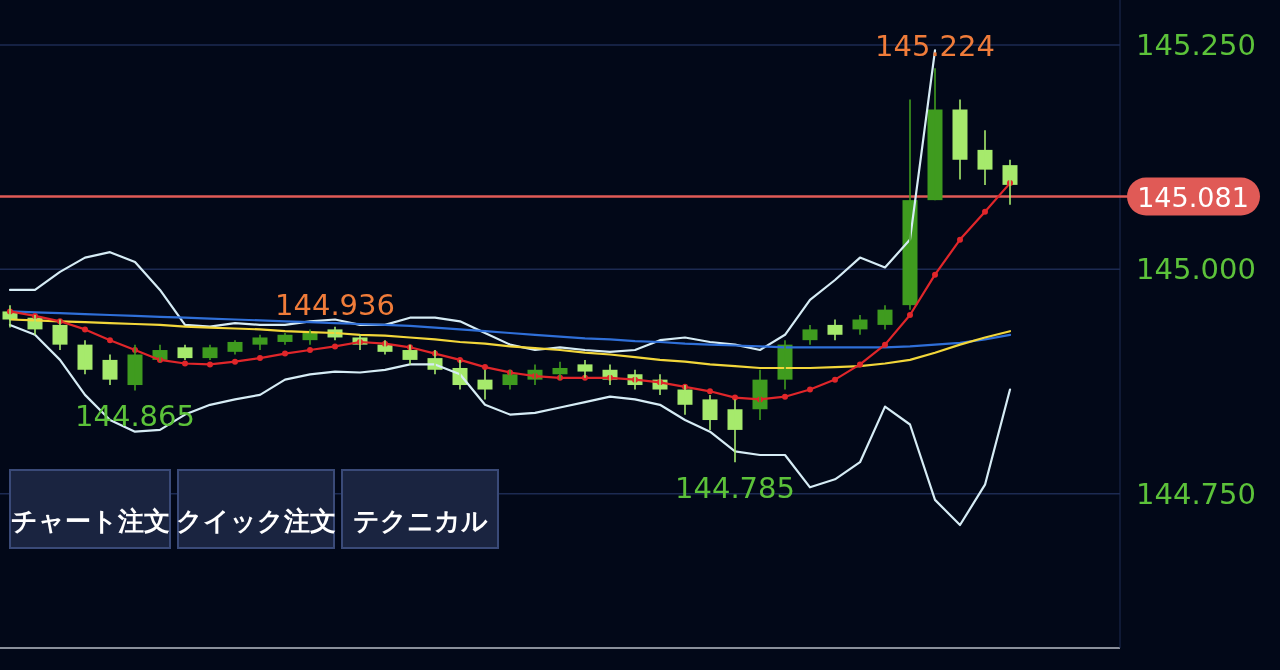 The image size is (1280, 670). I want to click on y-tick-label: 145.000, so click(1196, 269).